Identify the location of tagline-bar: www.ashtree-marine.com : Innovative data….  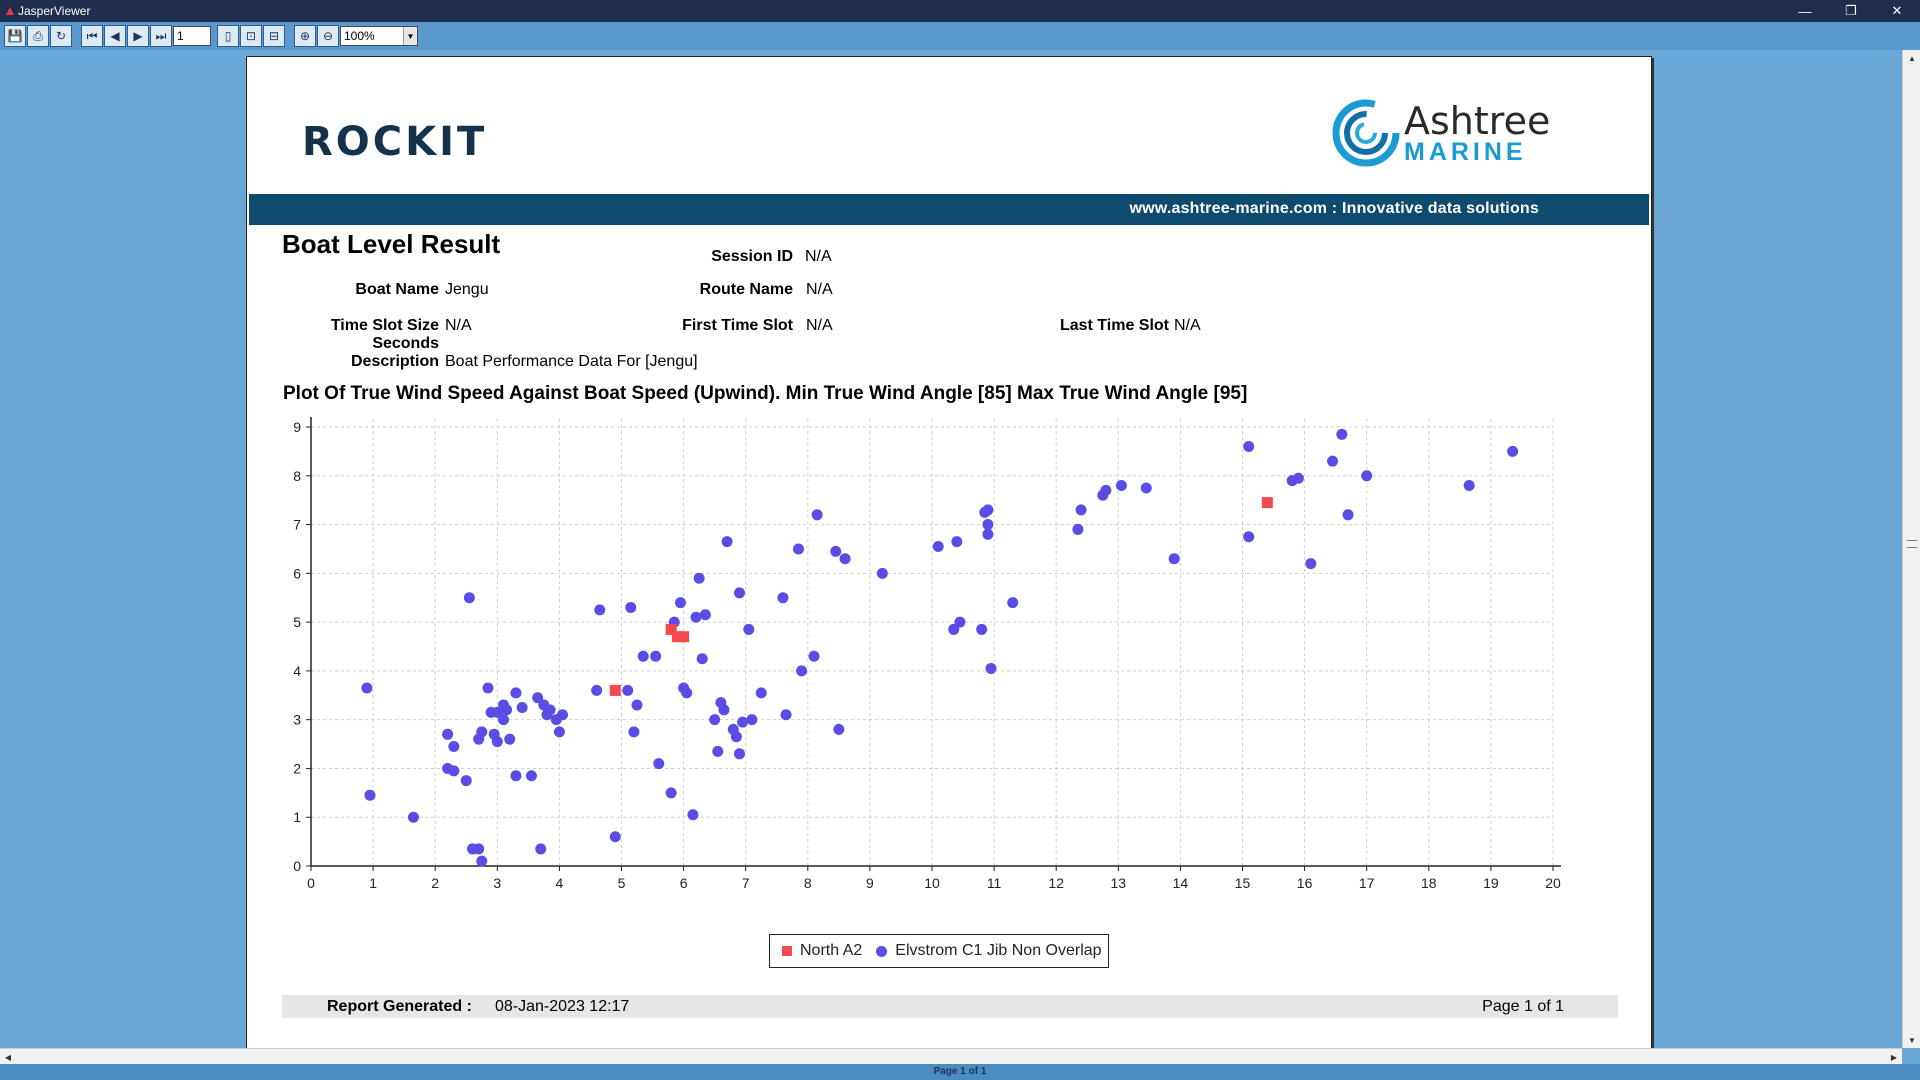
(949, 209).